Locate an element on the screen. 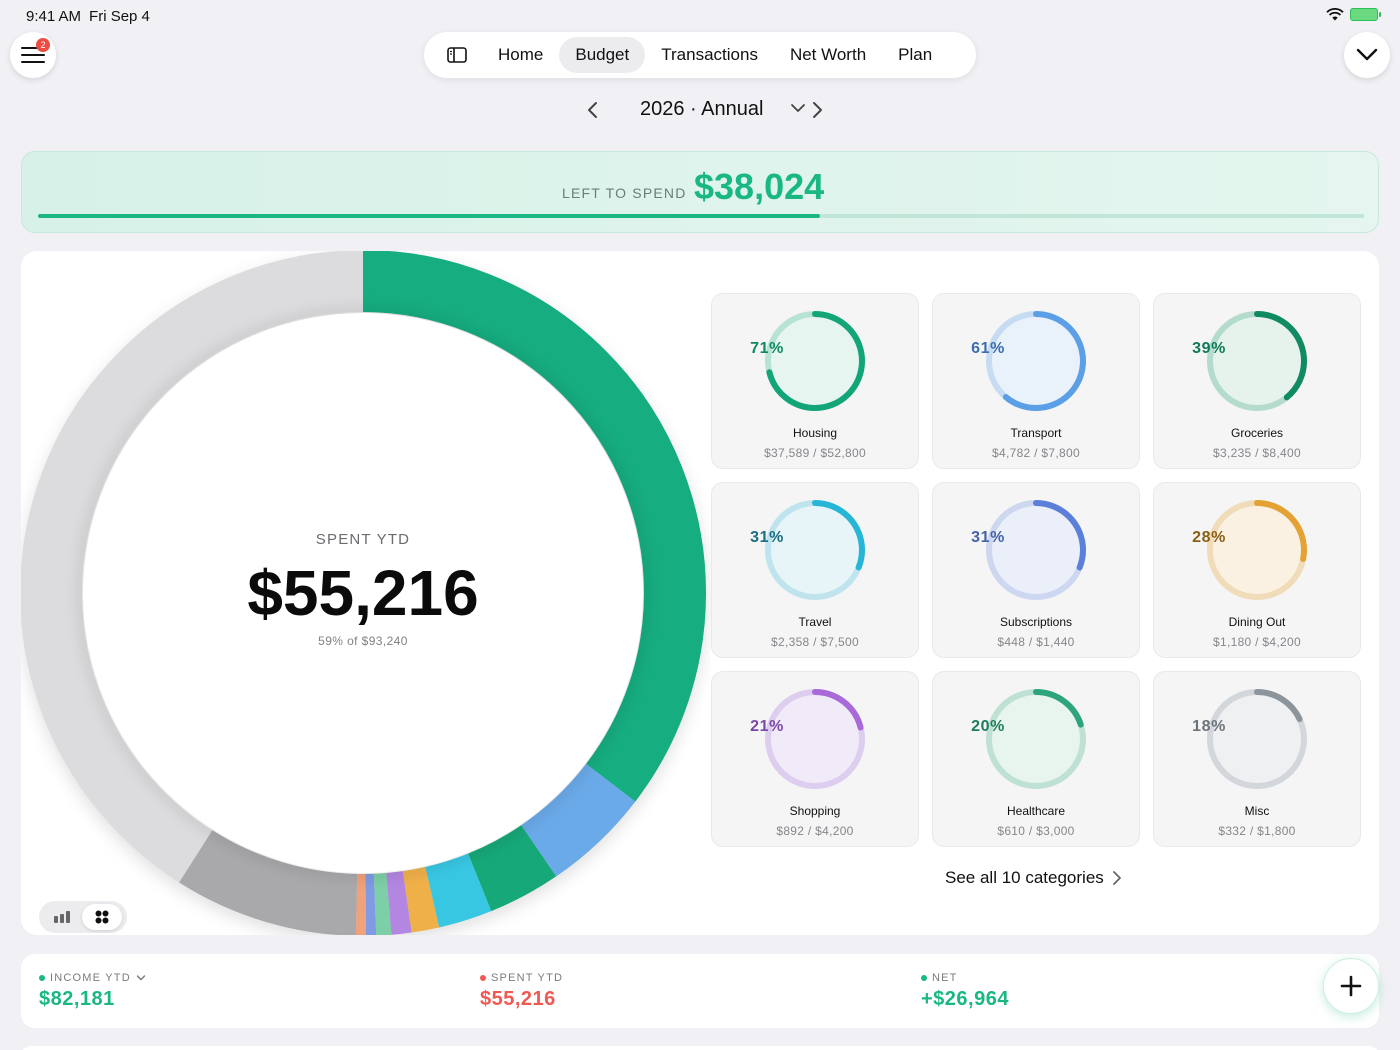 The height and width of the screenshot is (1050, 1400). bar-view-button is located at coordinates (62, 917).